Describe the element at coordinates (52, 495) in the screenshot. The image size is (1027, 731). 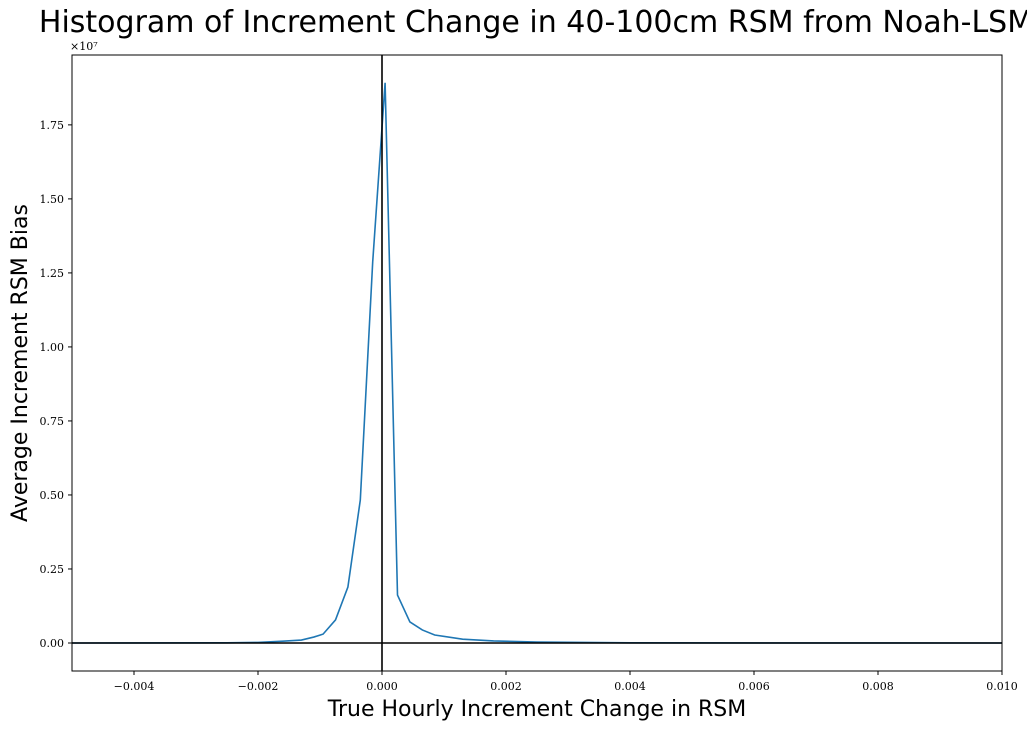
I see `y-tick-label: 0.50` at that location.